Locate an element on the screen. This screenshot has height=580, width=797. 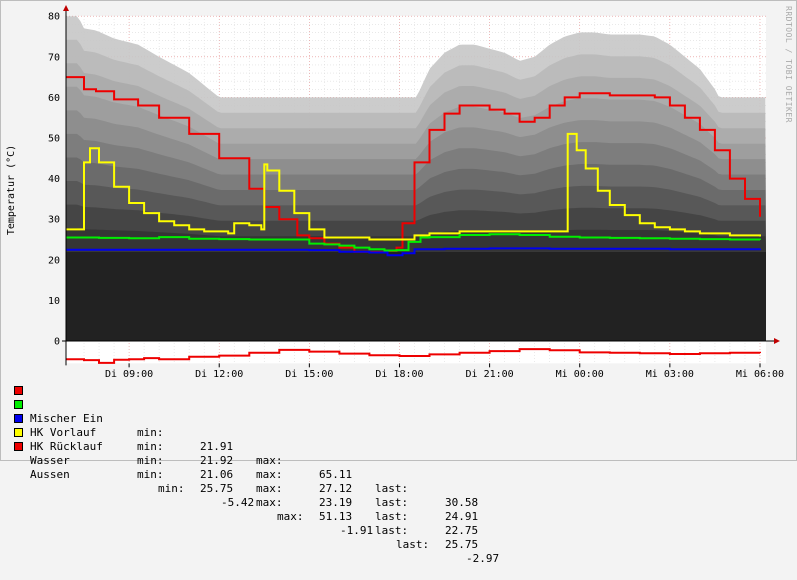
y-axis-arrow is located at coordinates (66, 8).